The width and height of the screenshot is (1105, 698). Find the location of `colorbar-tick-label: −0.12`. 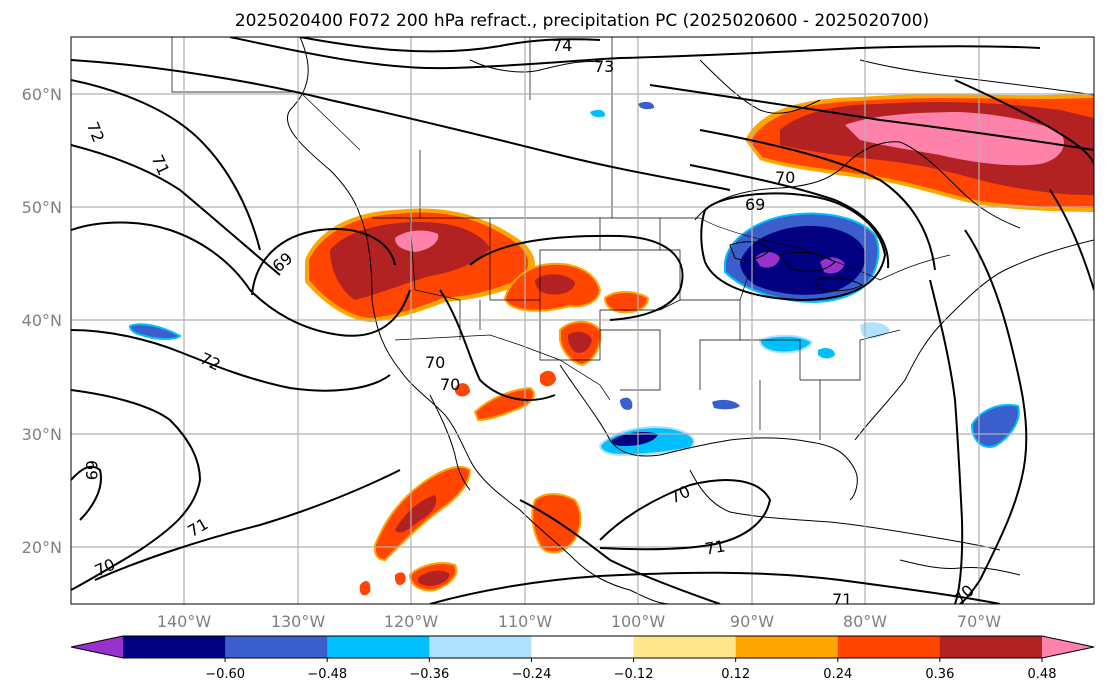

colorbar-tick-label: −0.12 is located at coordinates (634, 674).